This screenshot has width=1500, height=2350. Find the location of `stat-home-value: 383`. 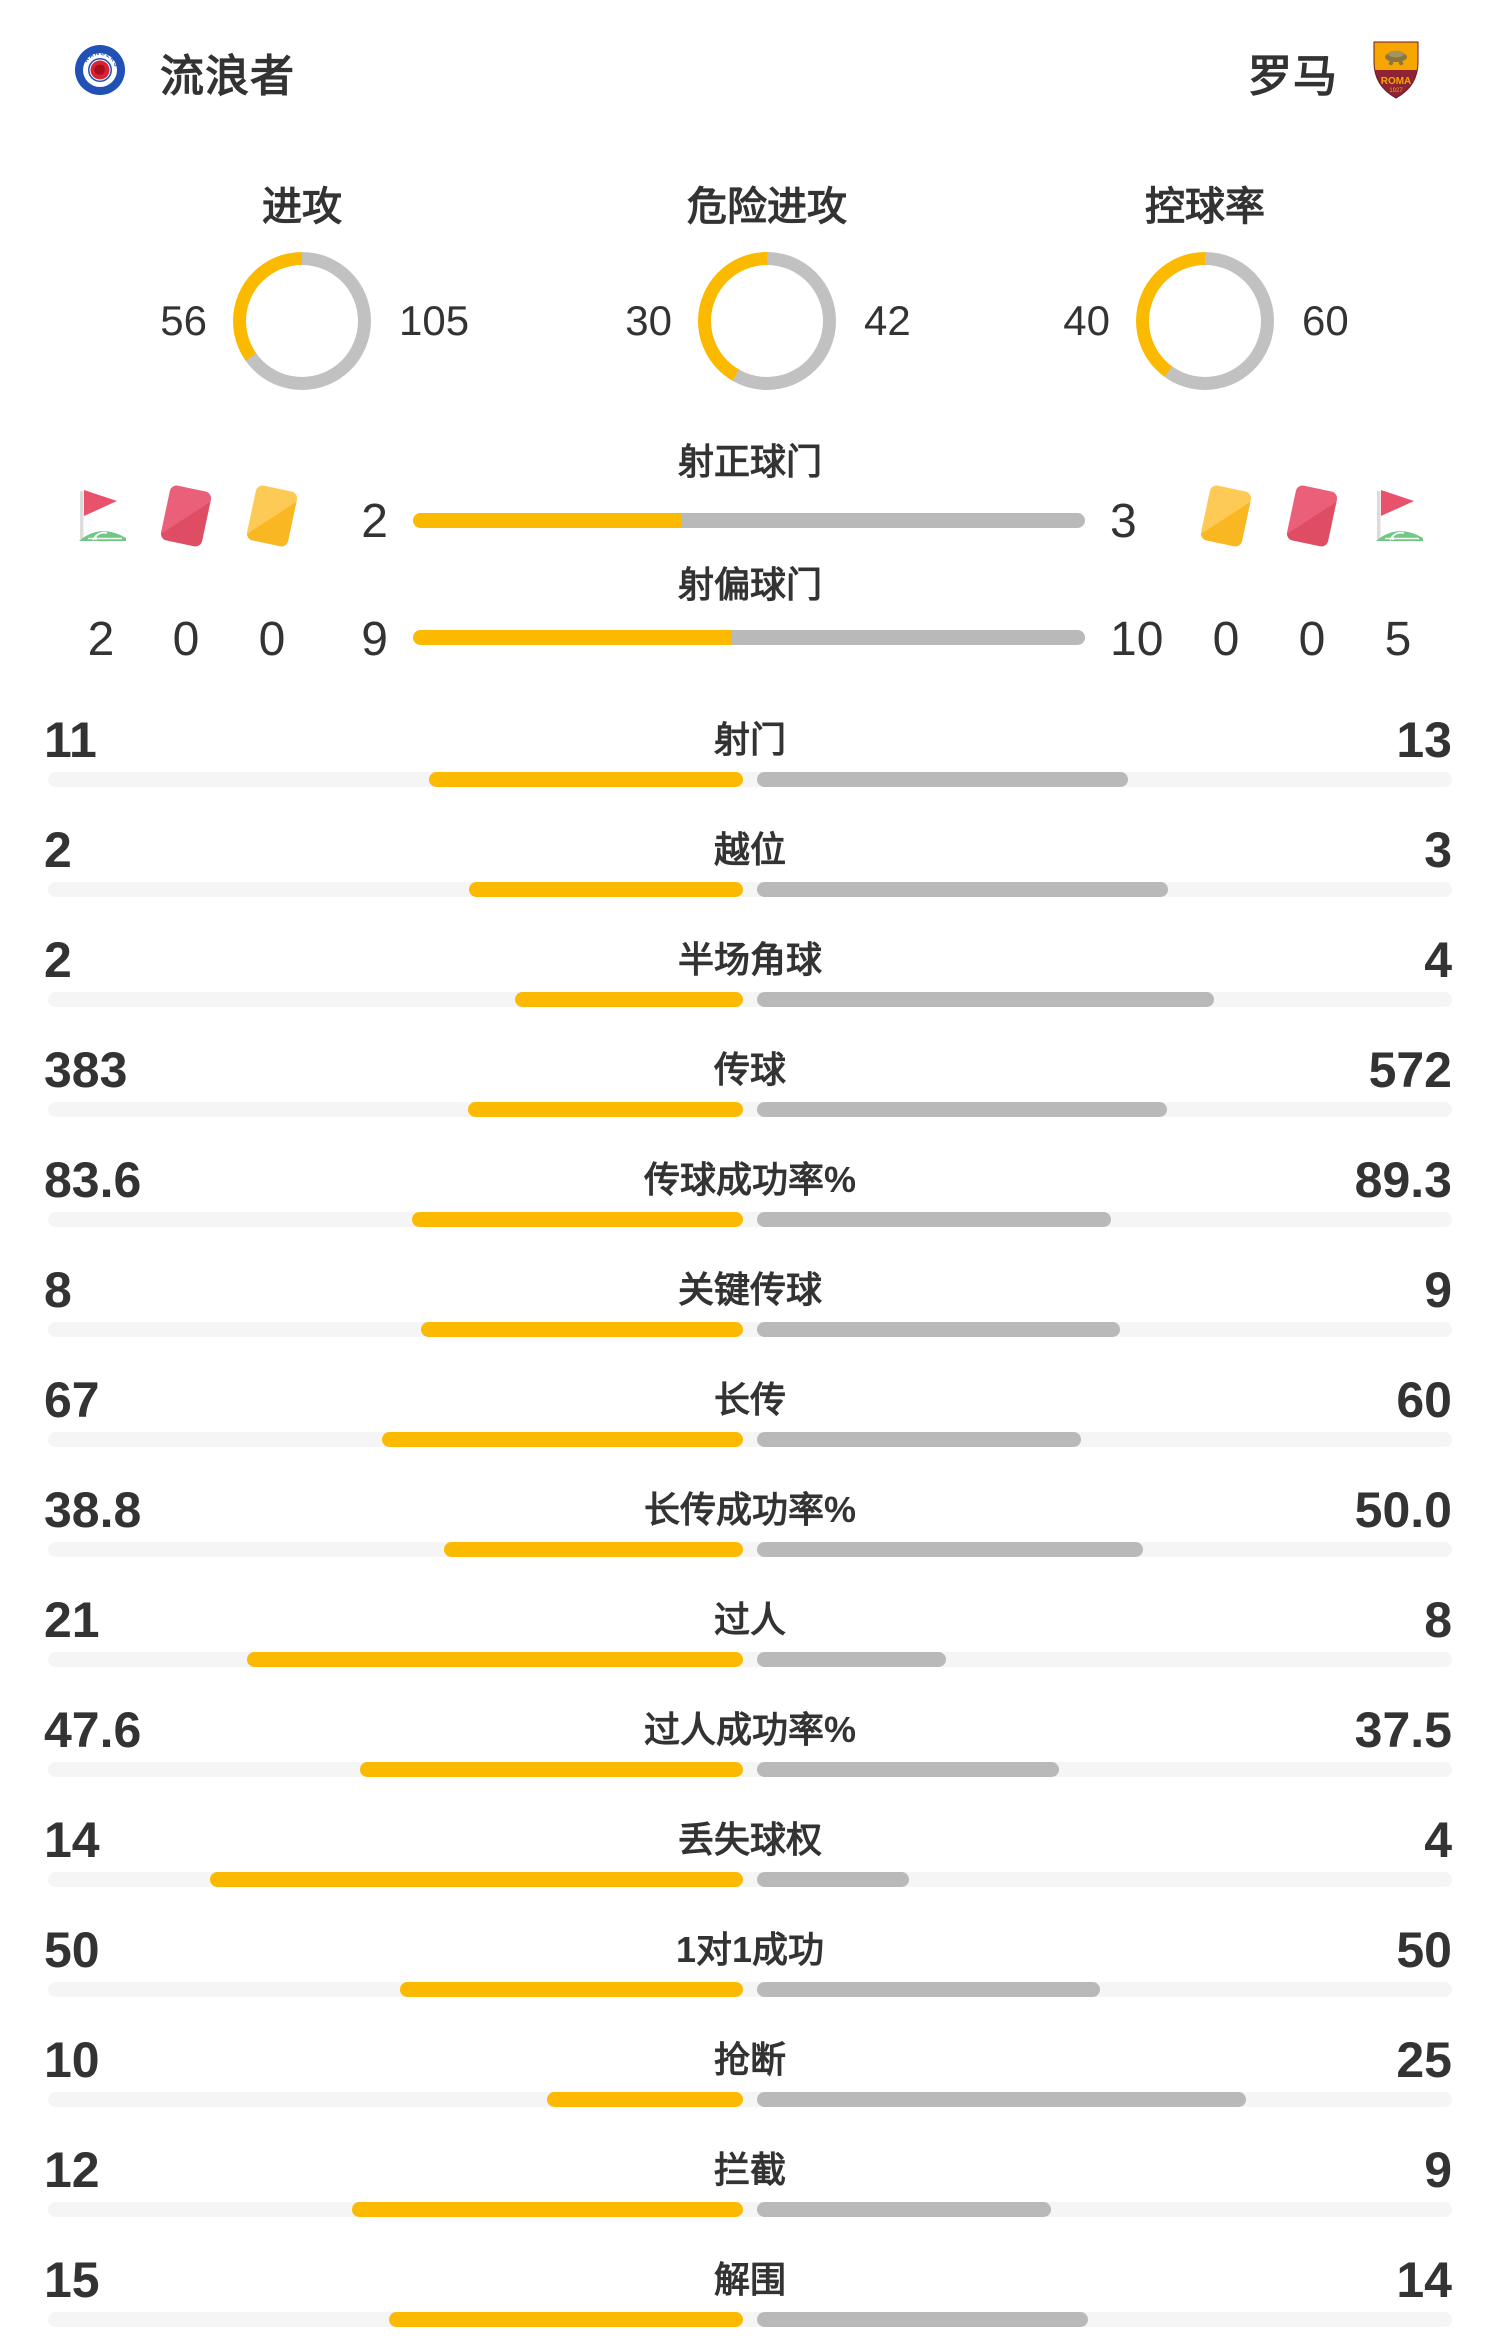

stat-home-value: 383 is located at coordinates (86, 1070).